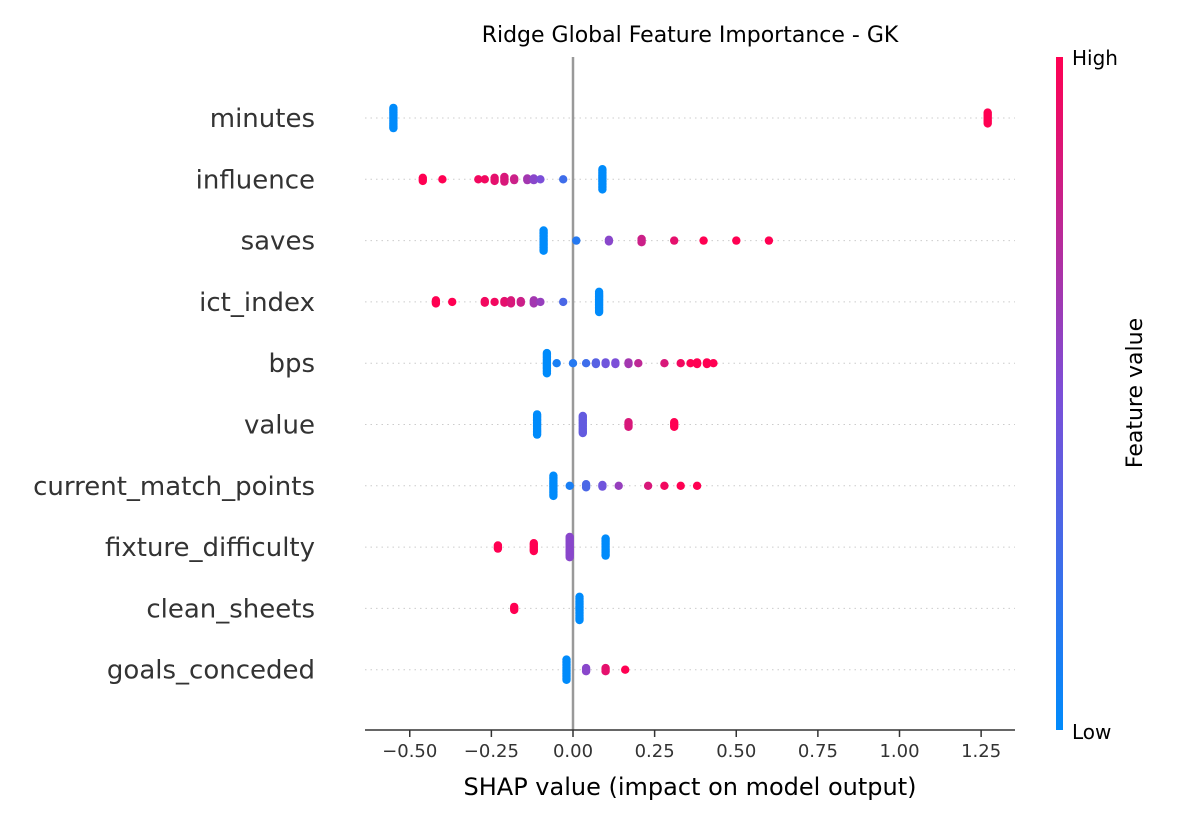 Image resolution: width=1200 pixels, height=825 pixels. What do you see at coordinates (1091, 732) in the screenshot?
I see `colorbar-low-label: Low` at bounding box center [1091, 732].